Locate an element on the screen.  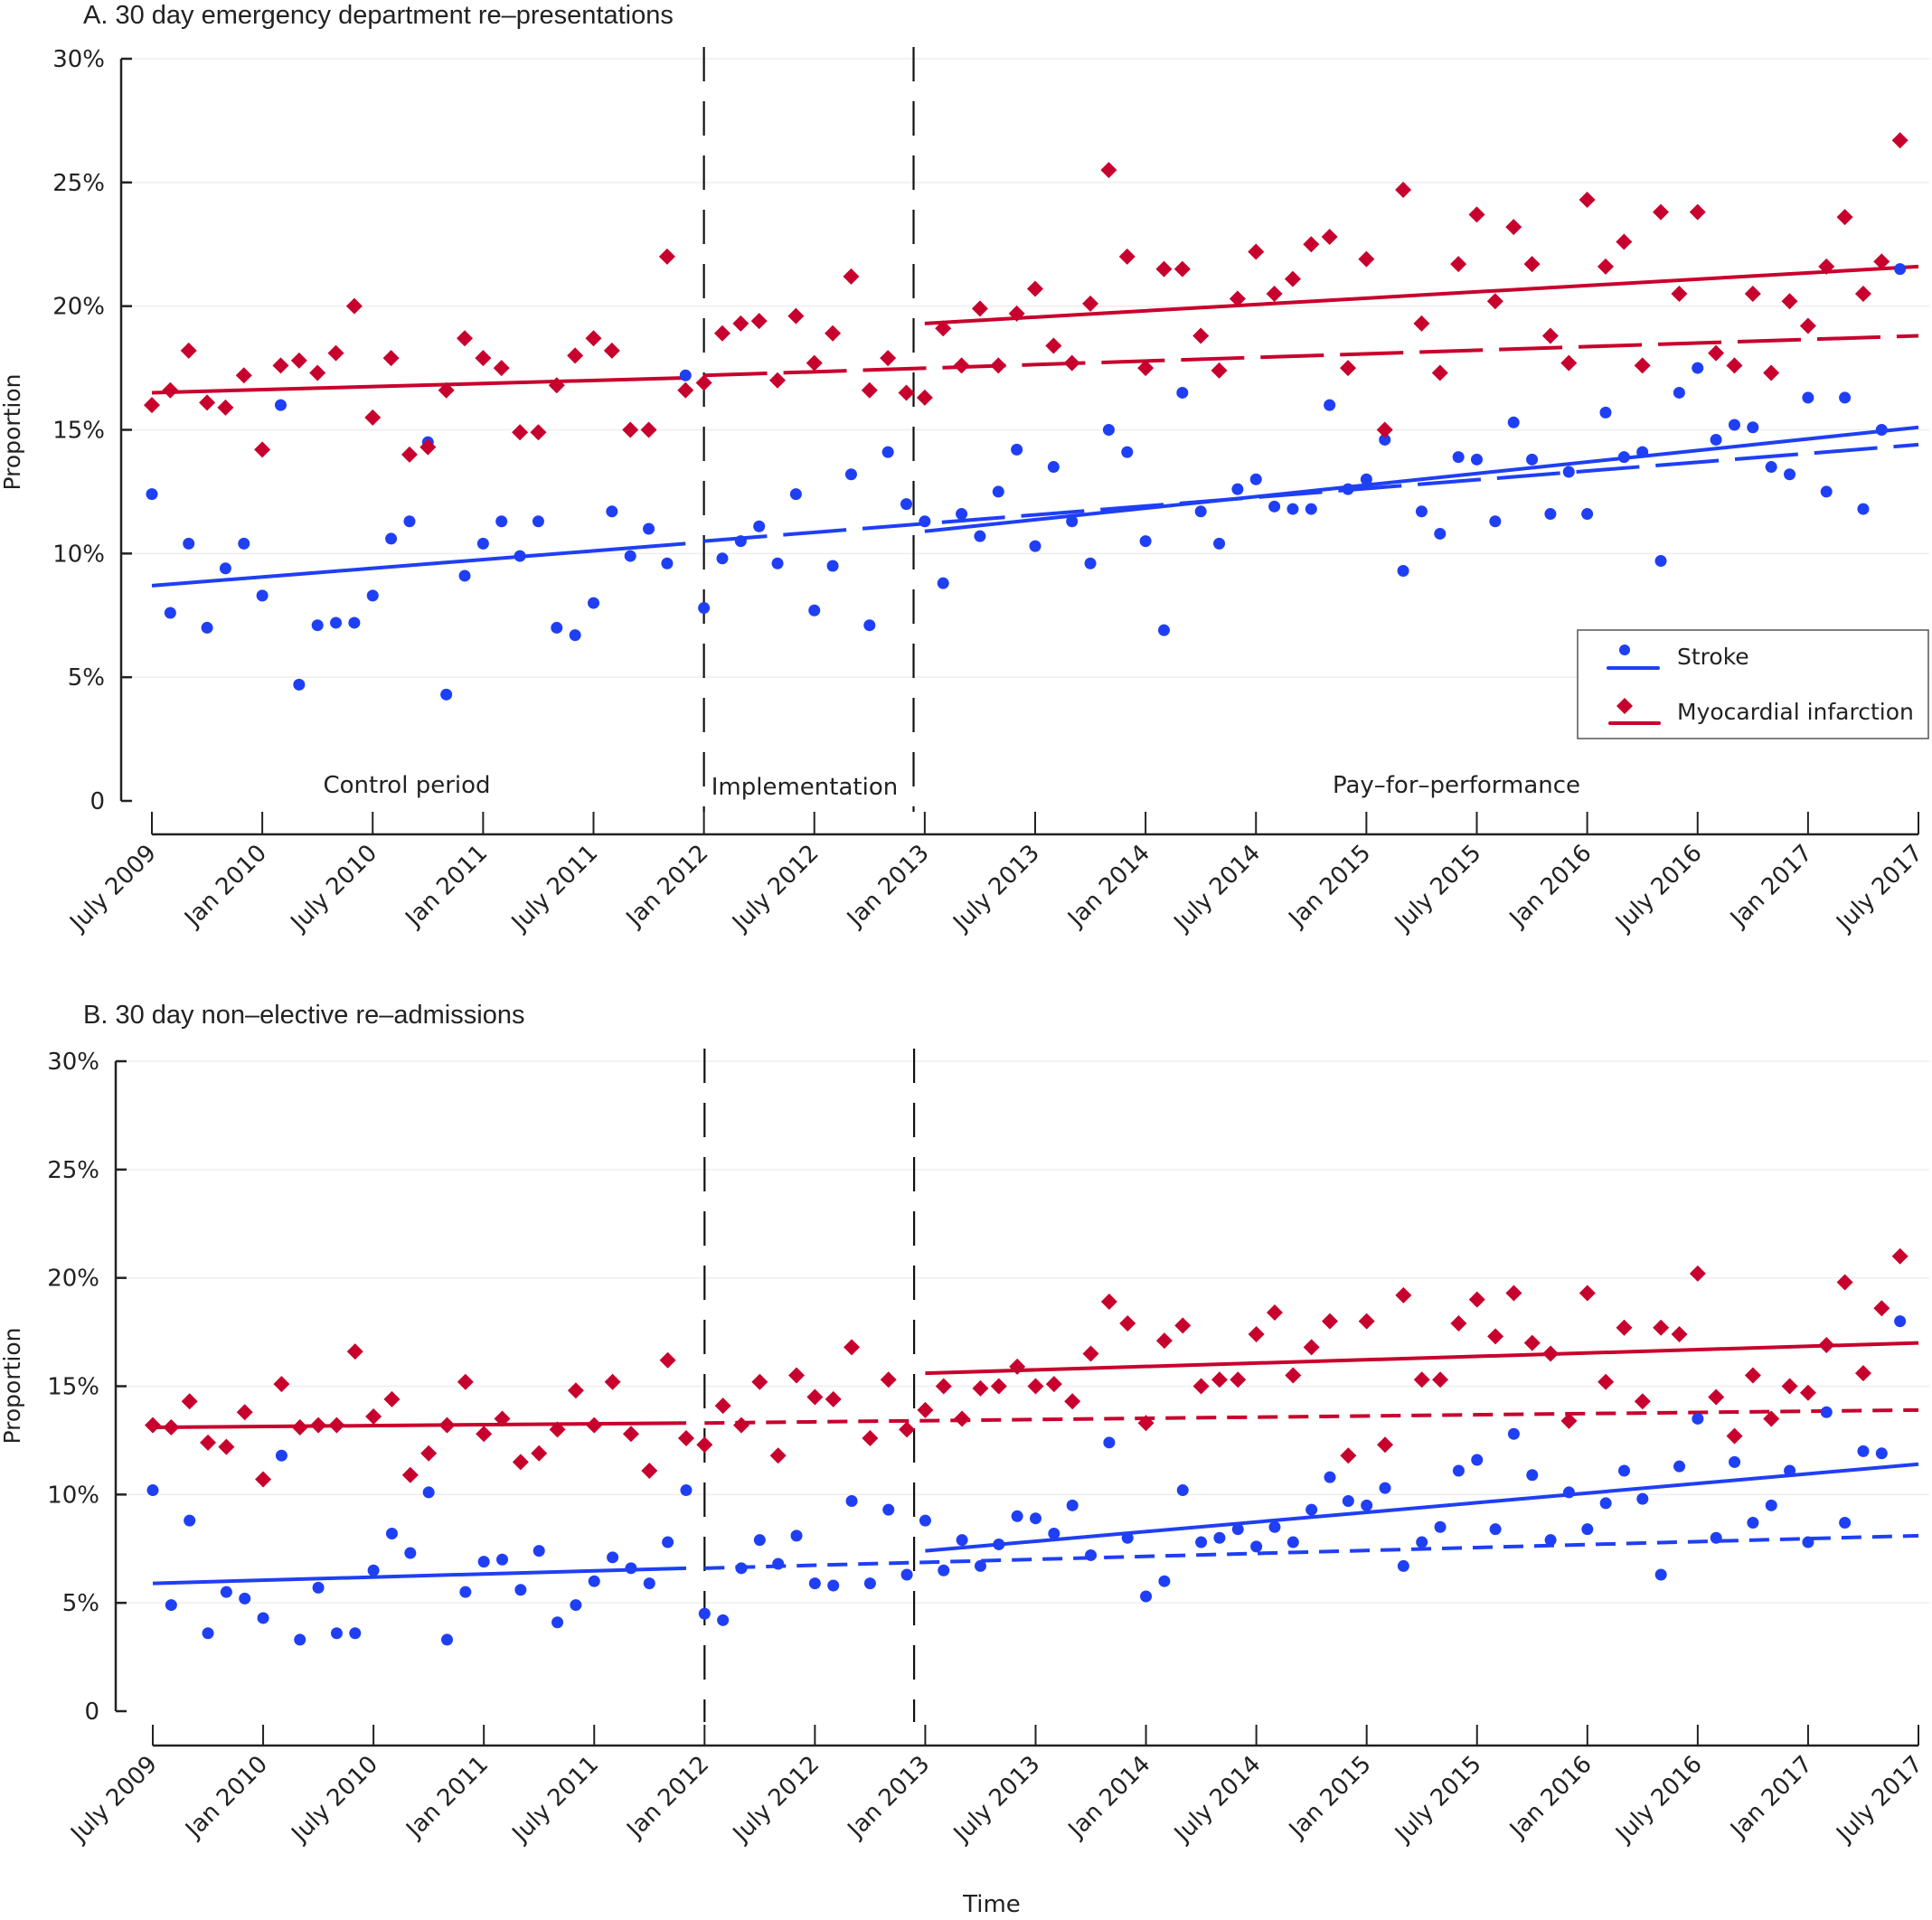
y-tick-label: 30% is located at coordinates (78, 59).